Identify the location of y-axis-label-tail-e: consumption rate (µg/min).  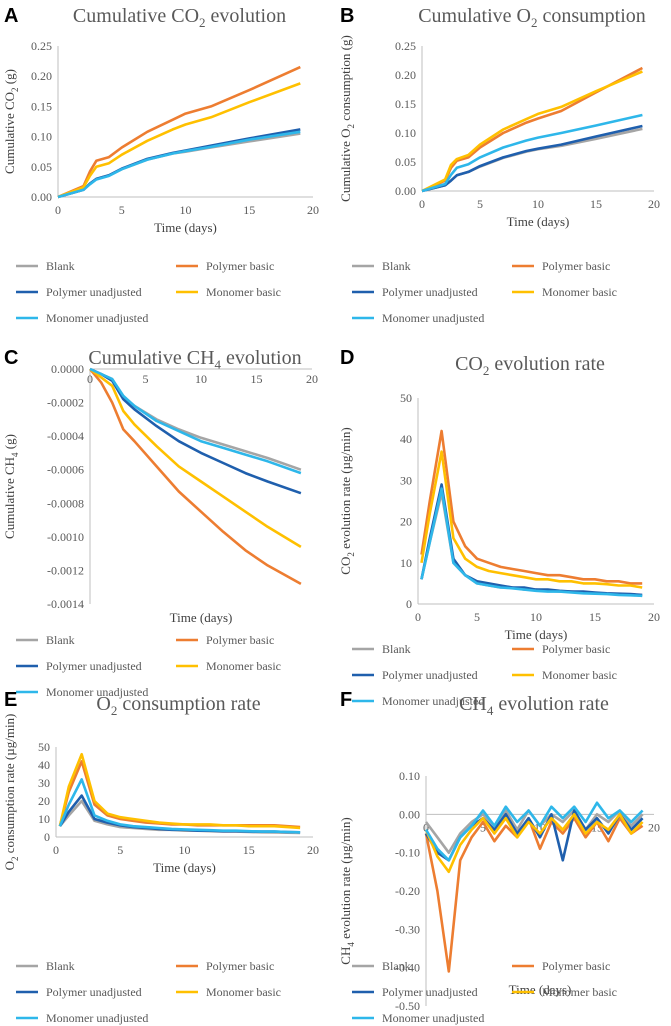
(9, 785).